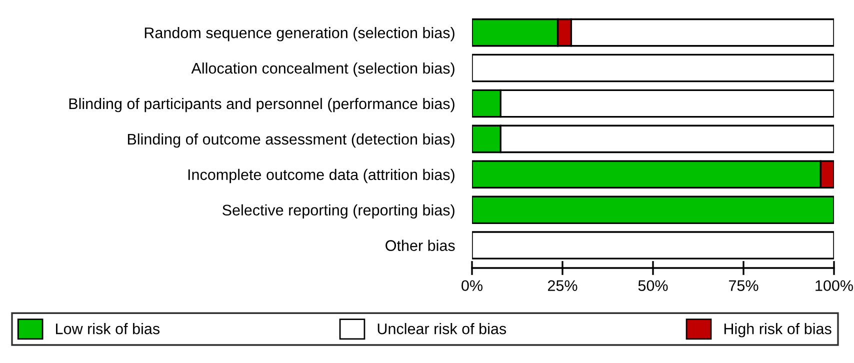 The width and height of the screenshot is (854, 363). Describe the element at coordinates (743, 286) in the screenshot. I see `x-tick-label: 75%` at that location.